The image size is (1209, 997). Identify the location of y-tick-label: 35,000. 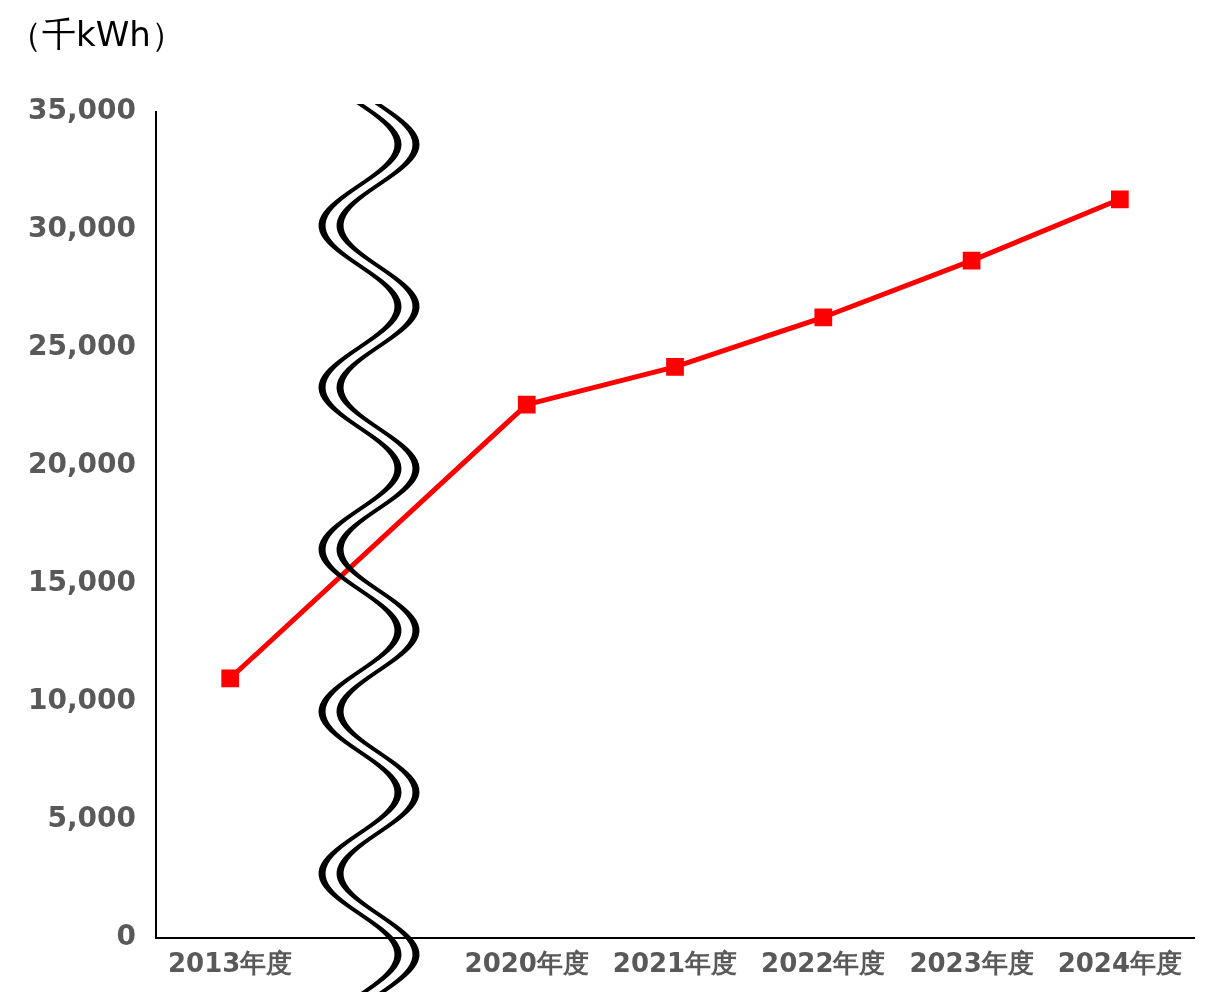
(82, 110).